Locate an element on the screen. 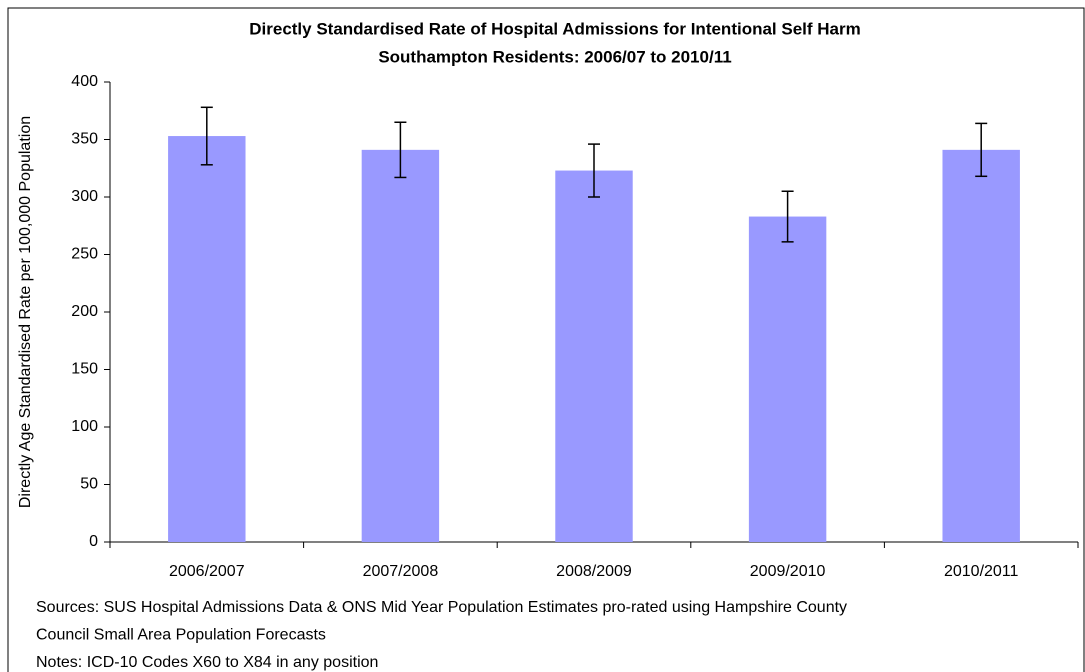 This screenshot has width=1085, height=672. x-tick-label: 2008/2009 is located at coordinates (594, 571).